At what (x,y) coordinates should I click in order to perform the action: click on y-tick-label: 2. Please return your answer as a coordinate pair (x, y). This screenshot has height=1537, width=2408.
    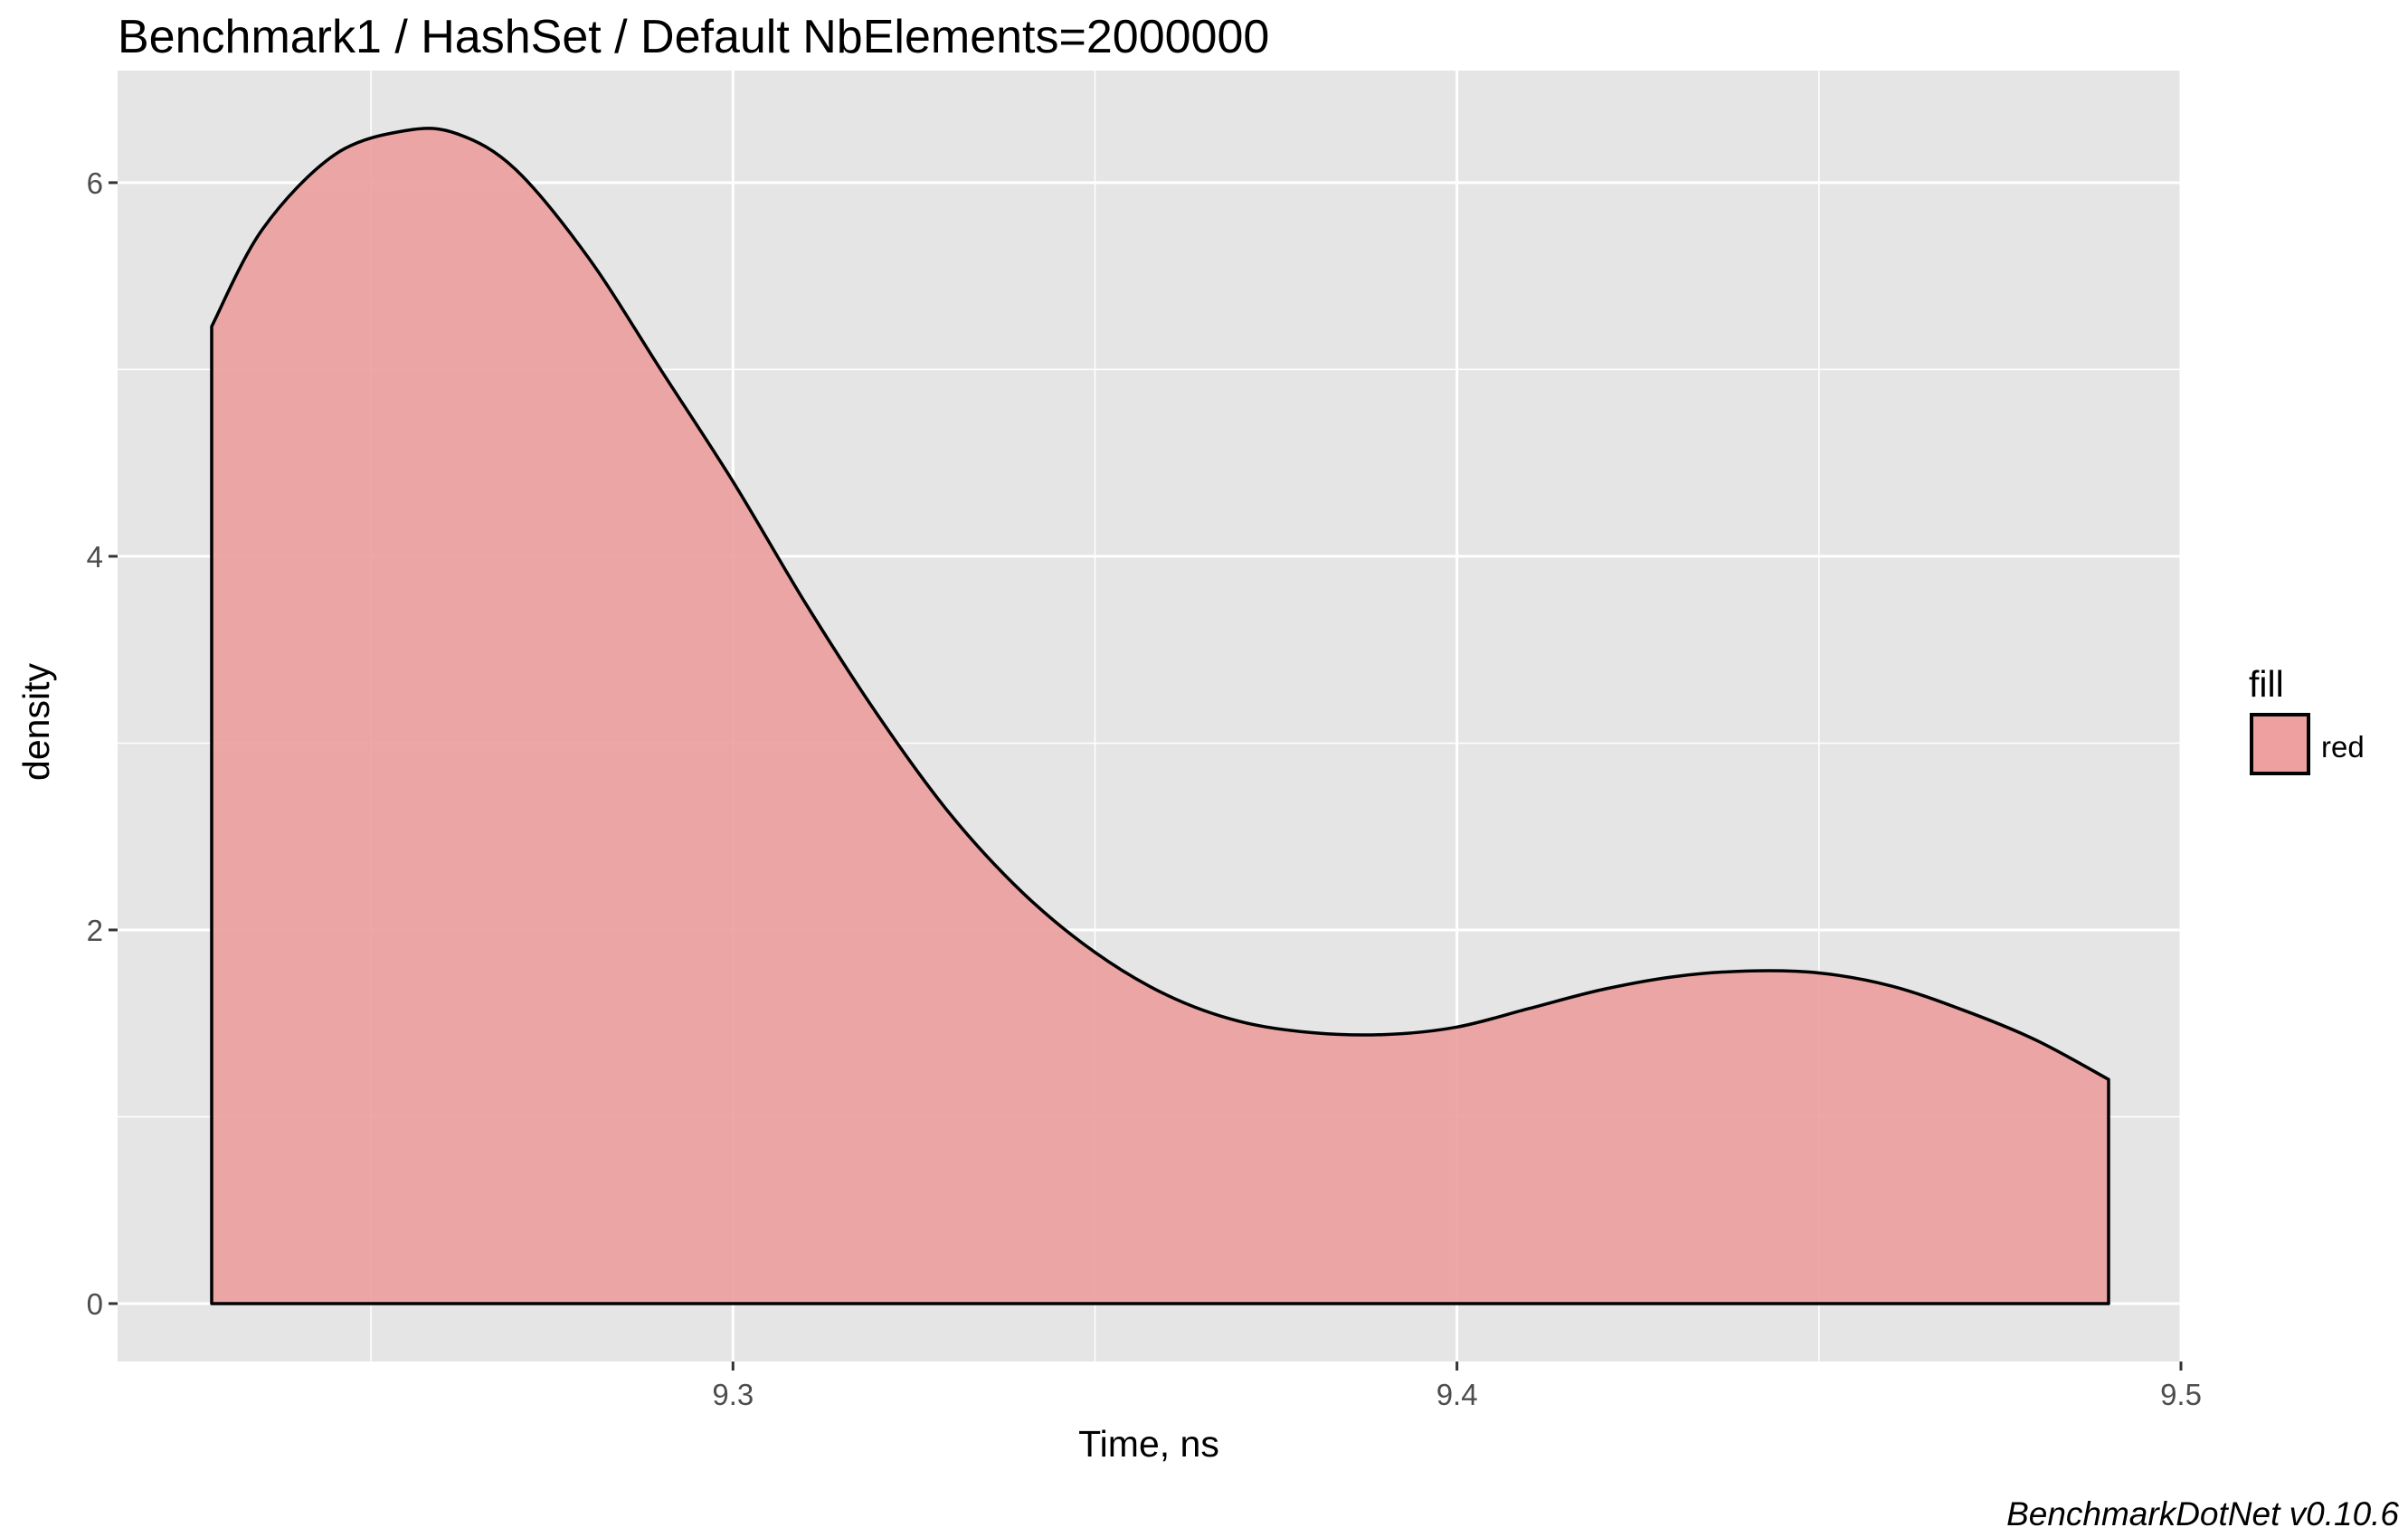
    Looking at the image, I should click on (95, 930).